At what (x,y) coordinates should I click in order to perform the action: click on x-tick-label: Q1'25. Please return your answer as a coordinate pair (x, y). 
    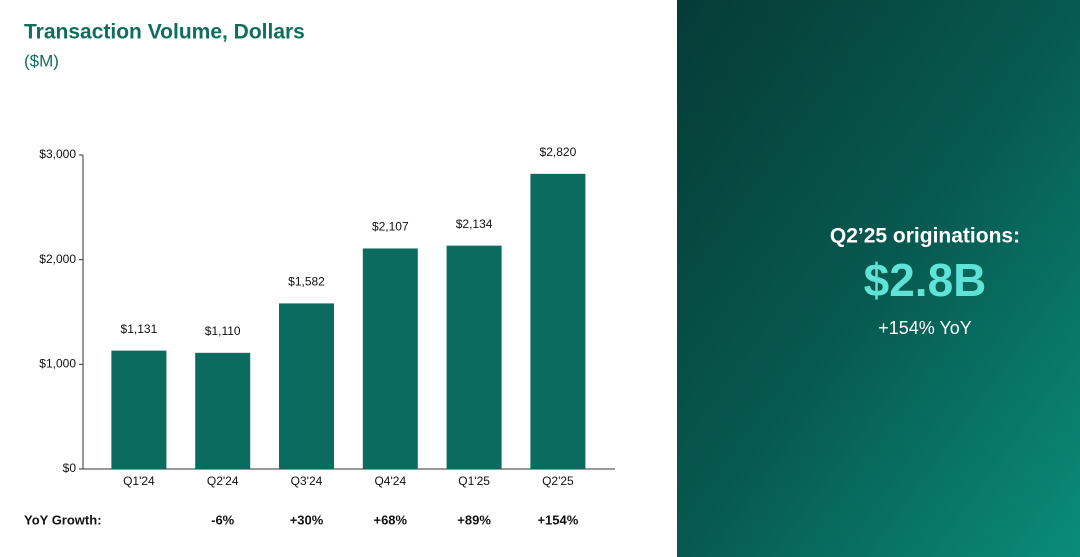
    Looking at the image, I should click on (474, 481).